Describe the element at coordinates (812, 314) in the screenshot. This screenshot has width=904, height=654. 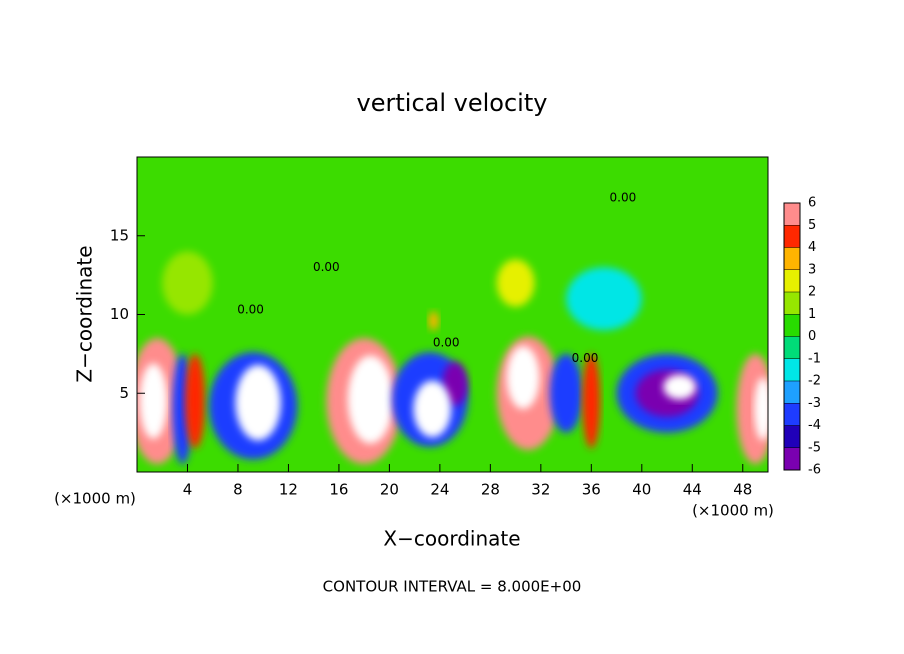
I see `colorbar-label: 1` at that location.